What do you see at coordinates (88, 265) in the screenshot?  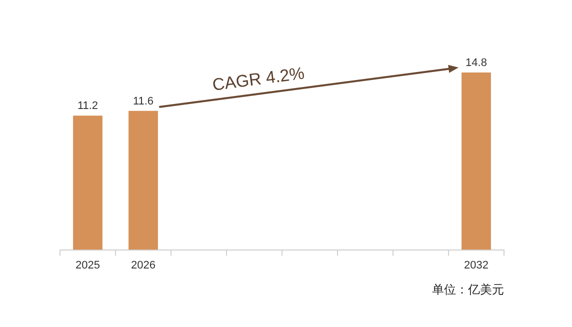 I see `x-tick-label: 2025` at bounding box center [88, 265].